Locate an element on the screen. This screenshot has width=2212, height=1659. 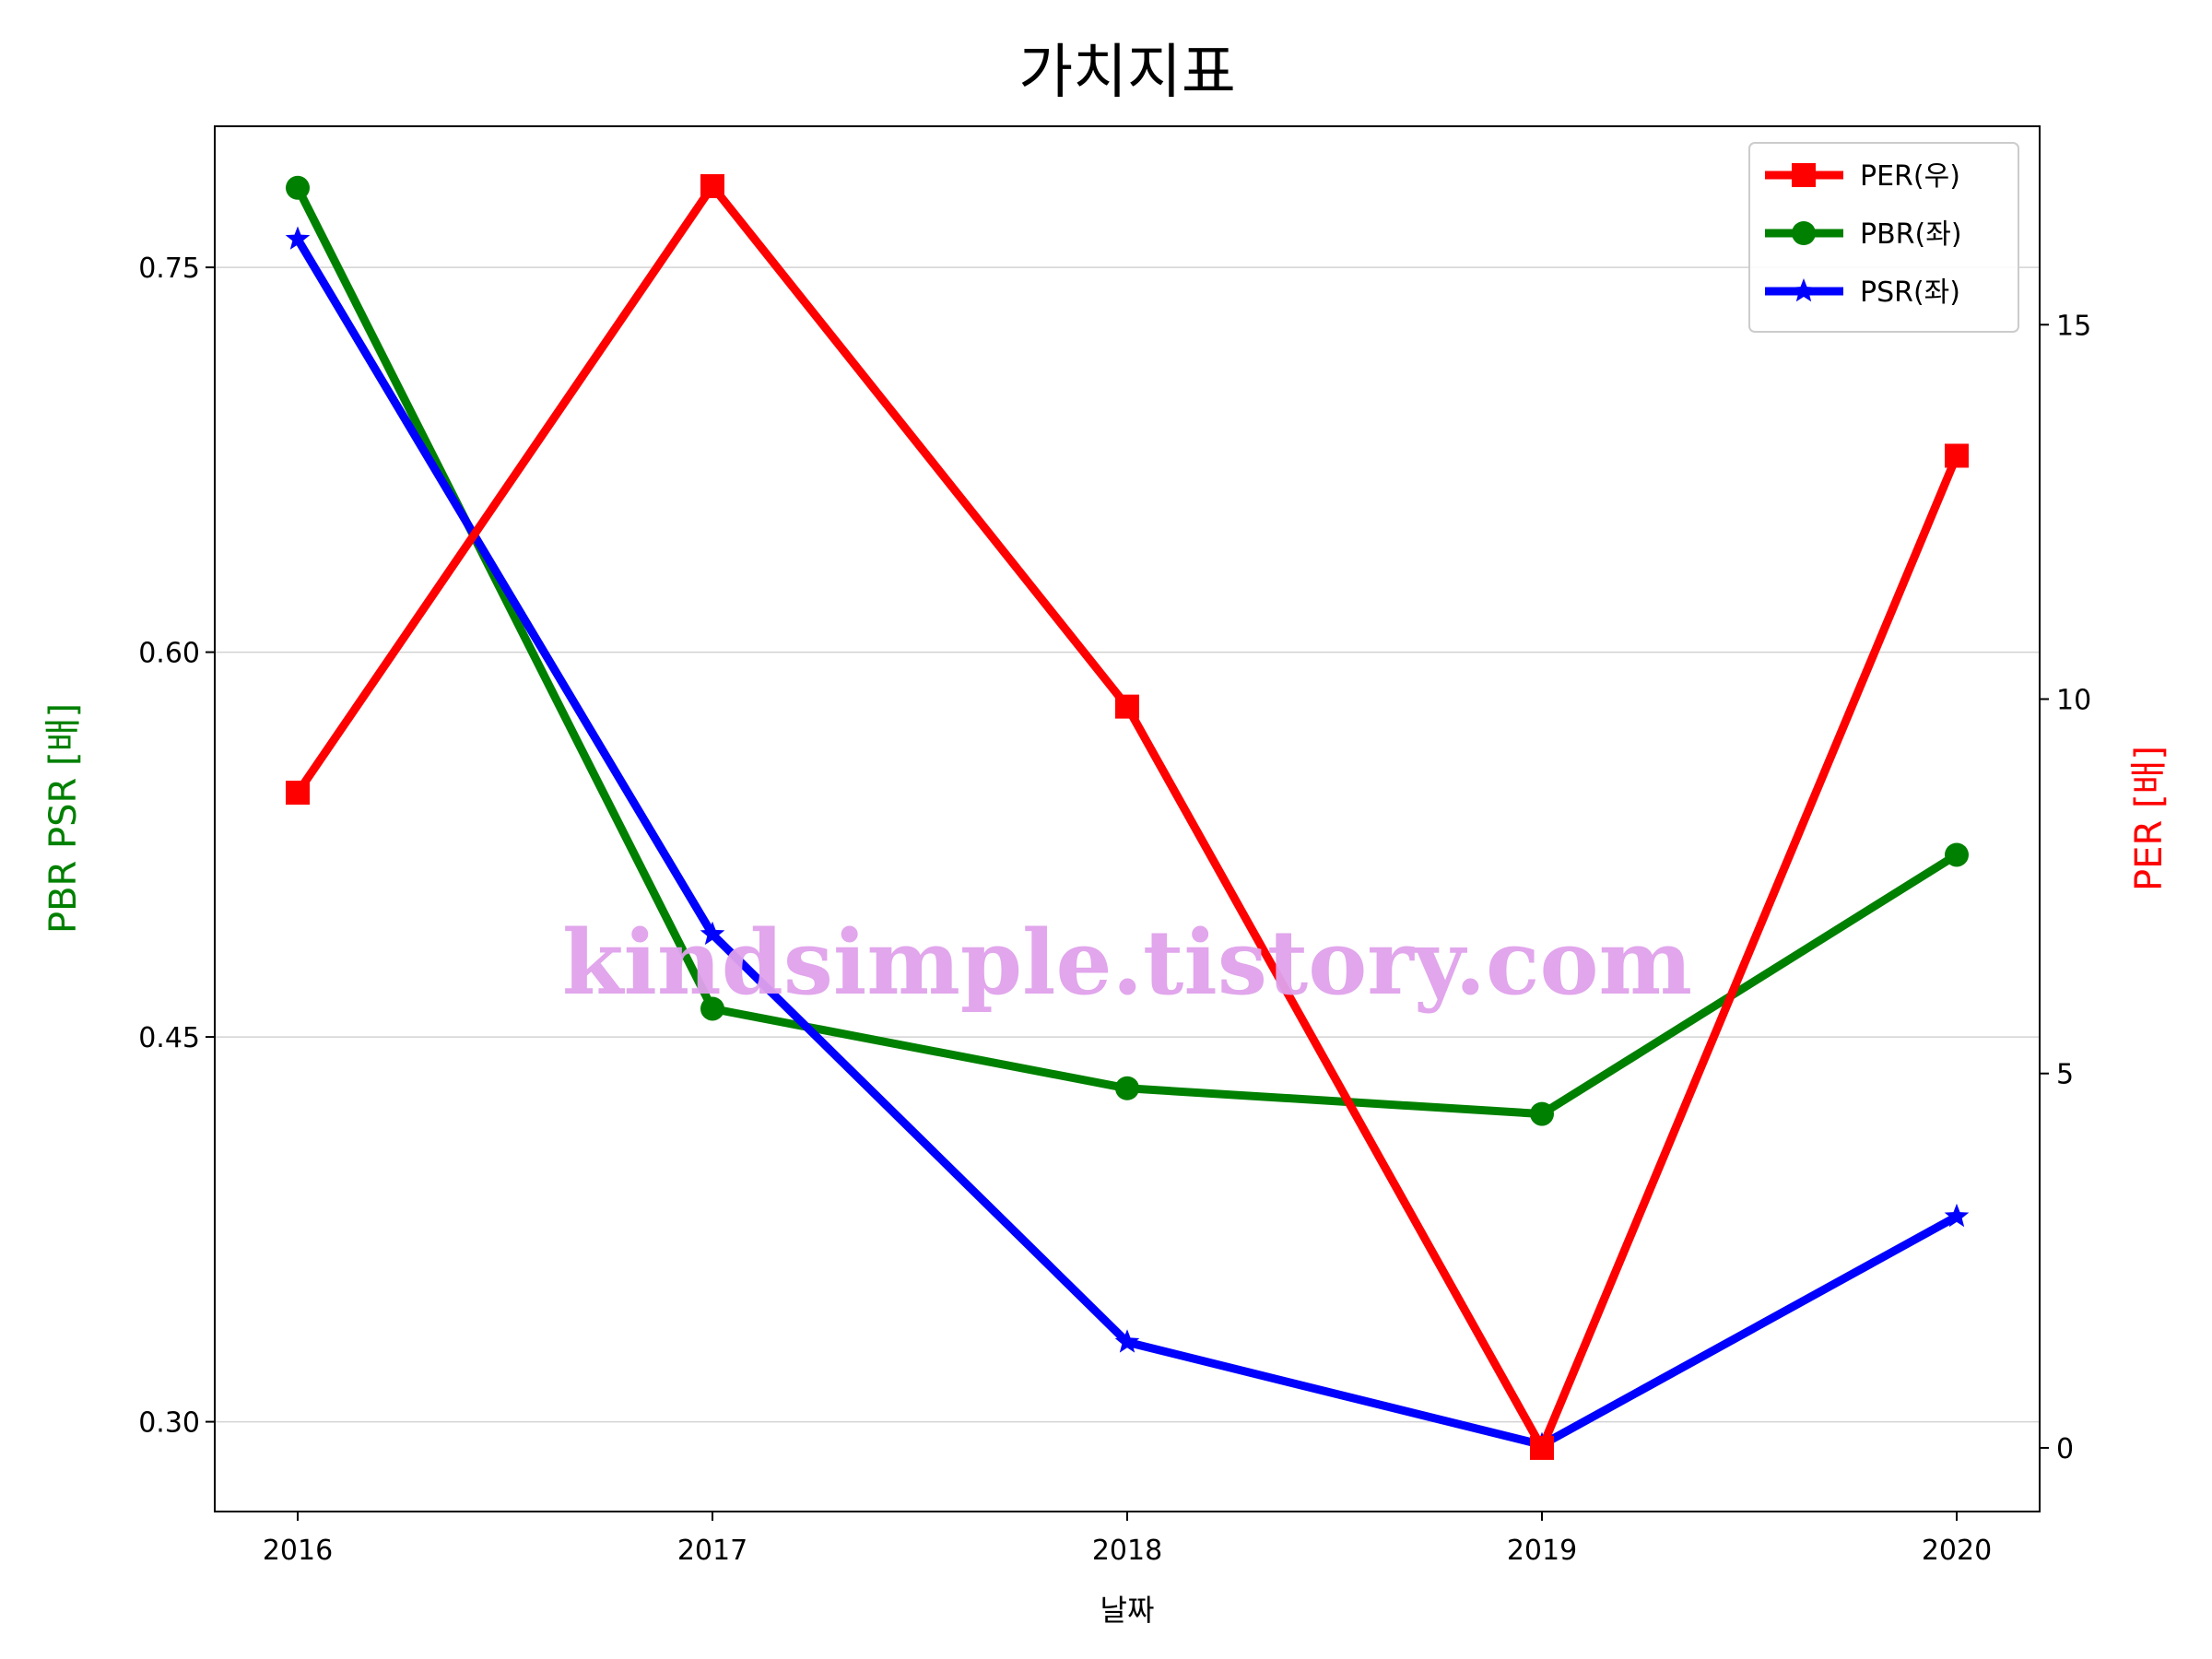
legend-label: PSR(좌) is located at coordinates (1910, 292).